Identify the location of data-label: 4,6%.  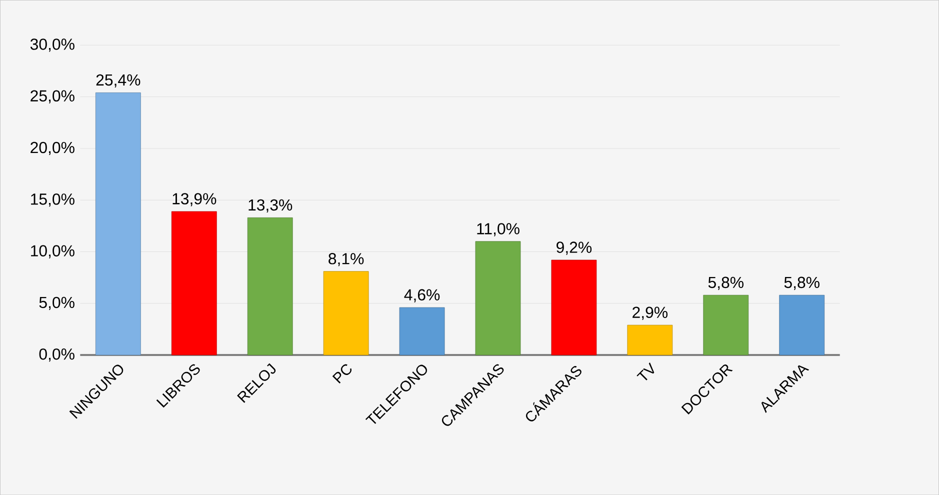
(422, 295).